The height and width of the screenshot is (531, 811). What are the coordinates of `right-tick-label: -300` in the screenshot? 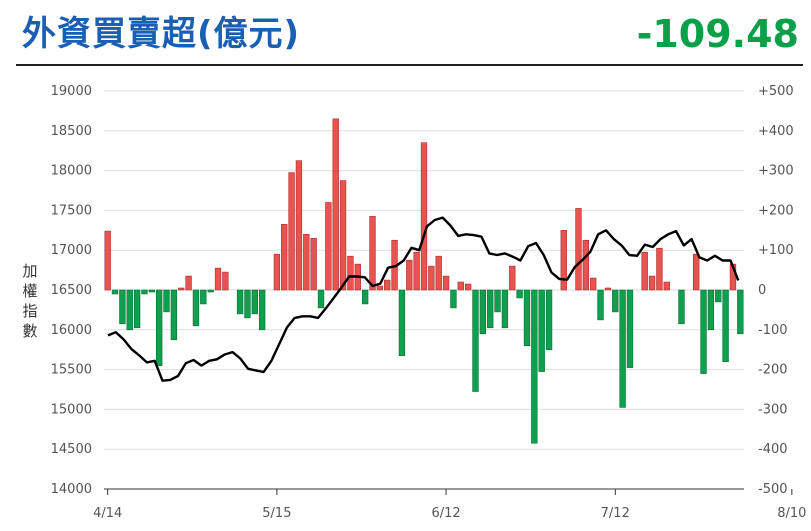 It's located at (773, 409).